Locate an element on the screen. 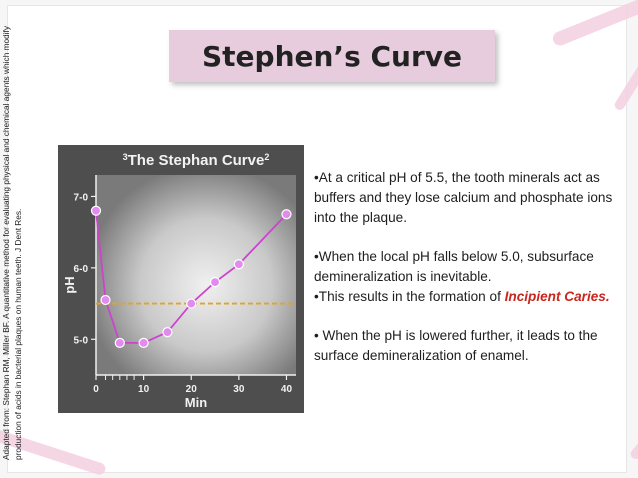  slide-title-box: Stephen’s Curve is located at coordinates (332, 56).